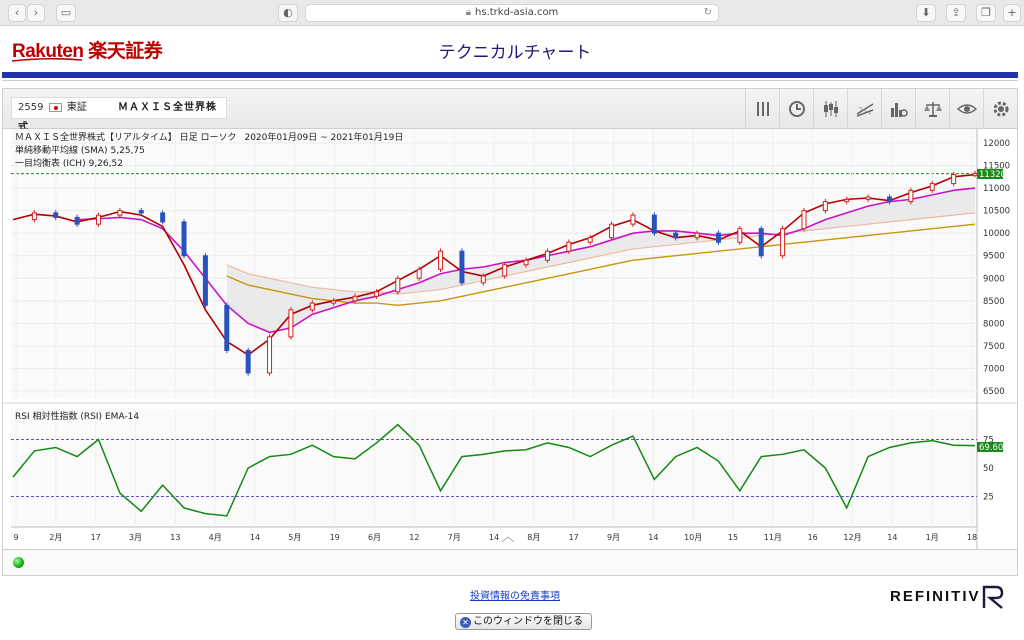 This screenshot has width=1024, height=640. I want to click on logo-swoosh, so click(47, 60).